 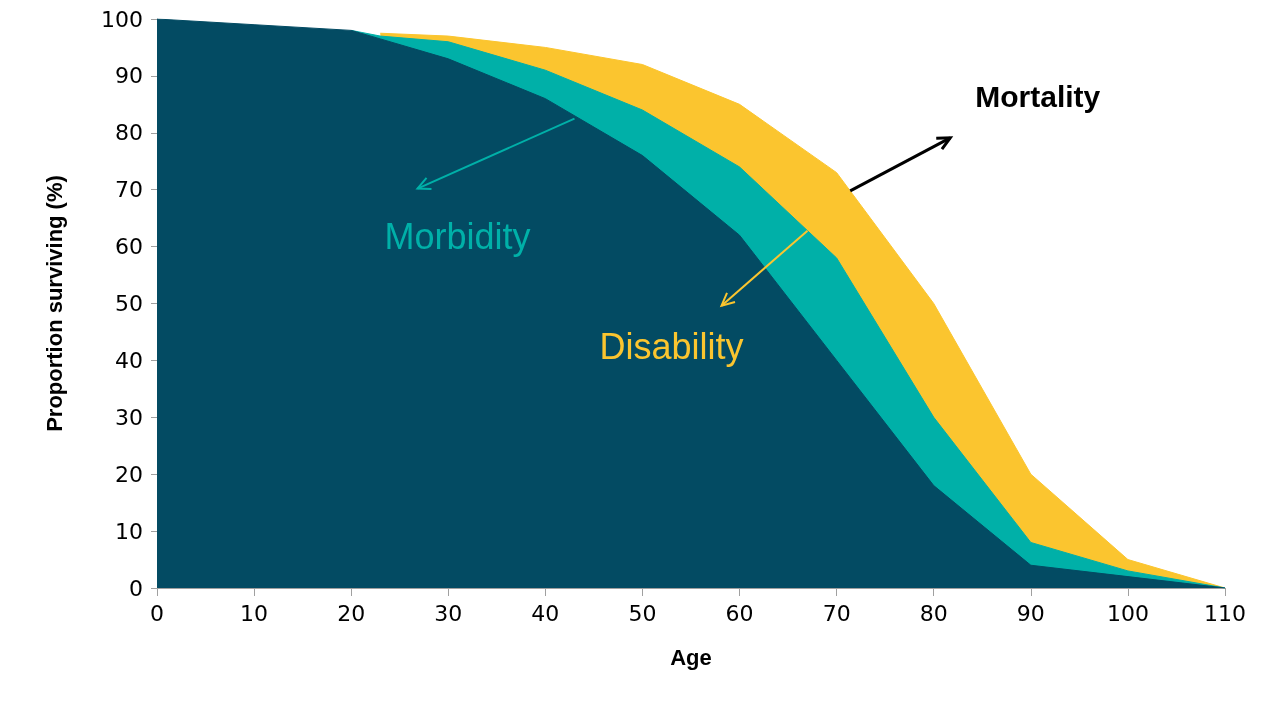 What do you see at coordinates (691, 657) in the screenshot?
I see `x-axis-title: Age` at bounding box center [691, 657].